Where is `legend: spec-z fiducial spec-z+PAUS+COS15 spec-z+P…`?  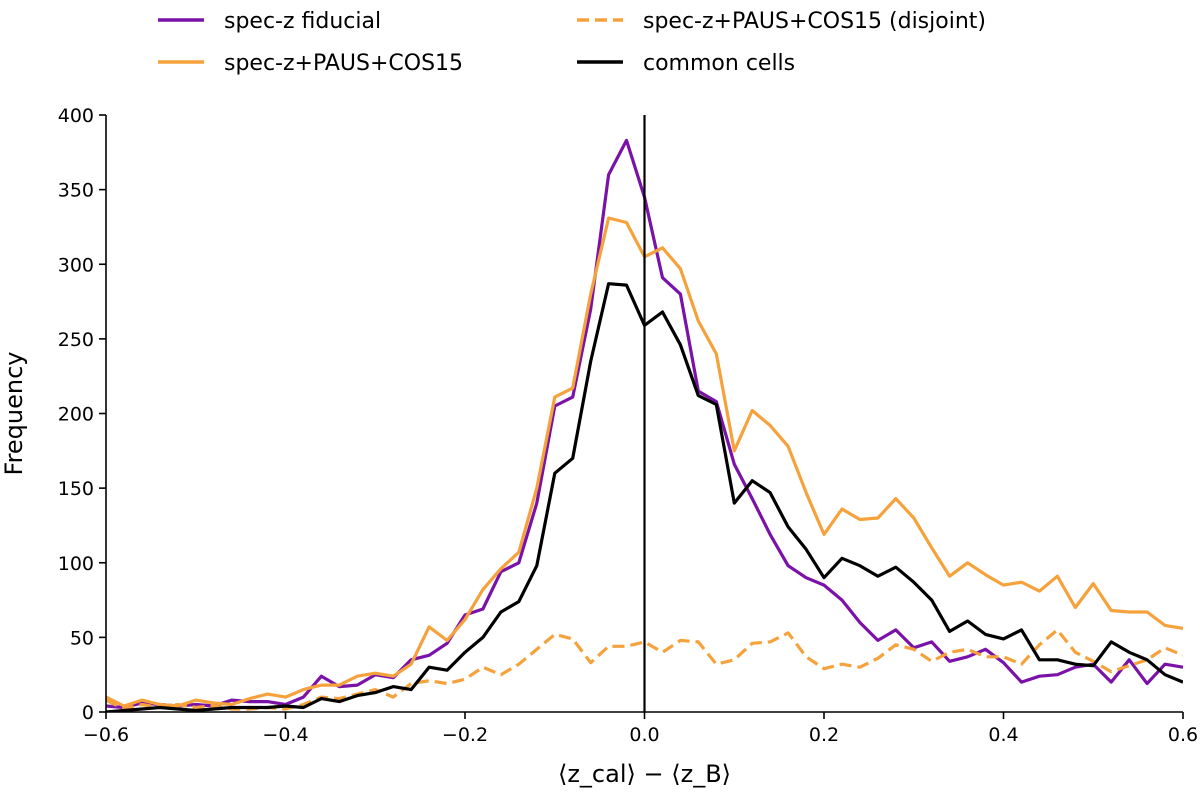
legend: spec-z fiducial spec-z+PAUS+COS15 spec-z+P… is located at coordinates (572, 42).